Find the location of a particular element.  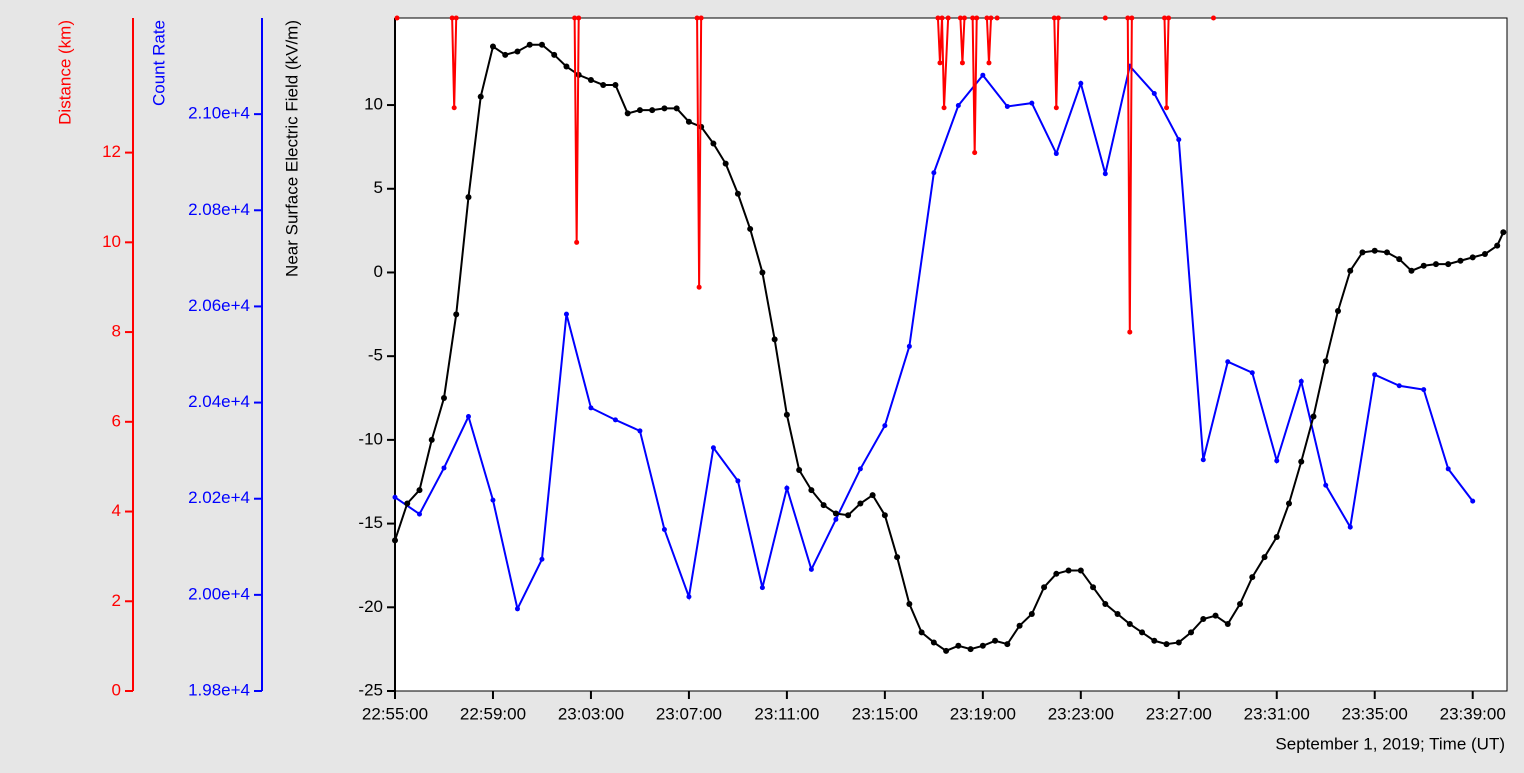

y-tick-label: 2.08e+4 is located at coordinates (219, 209).